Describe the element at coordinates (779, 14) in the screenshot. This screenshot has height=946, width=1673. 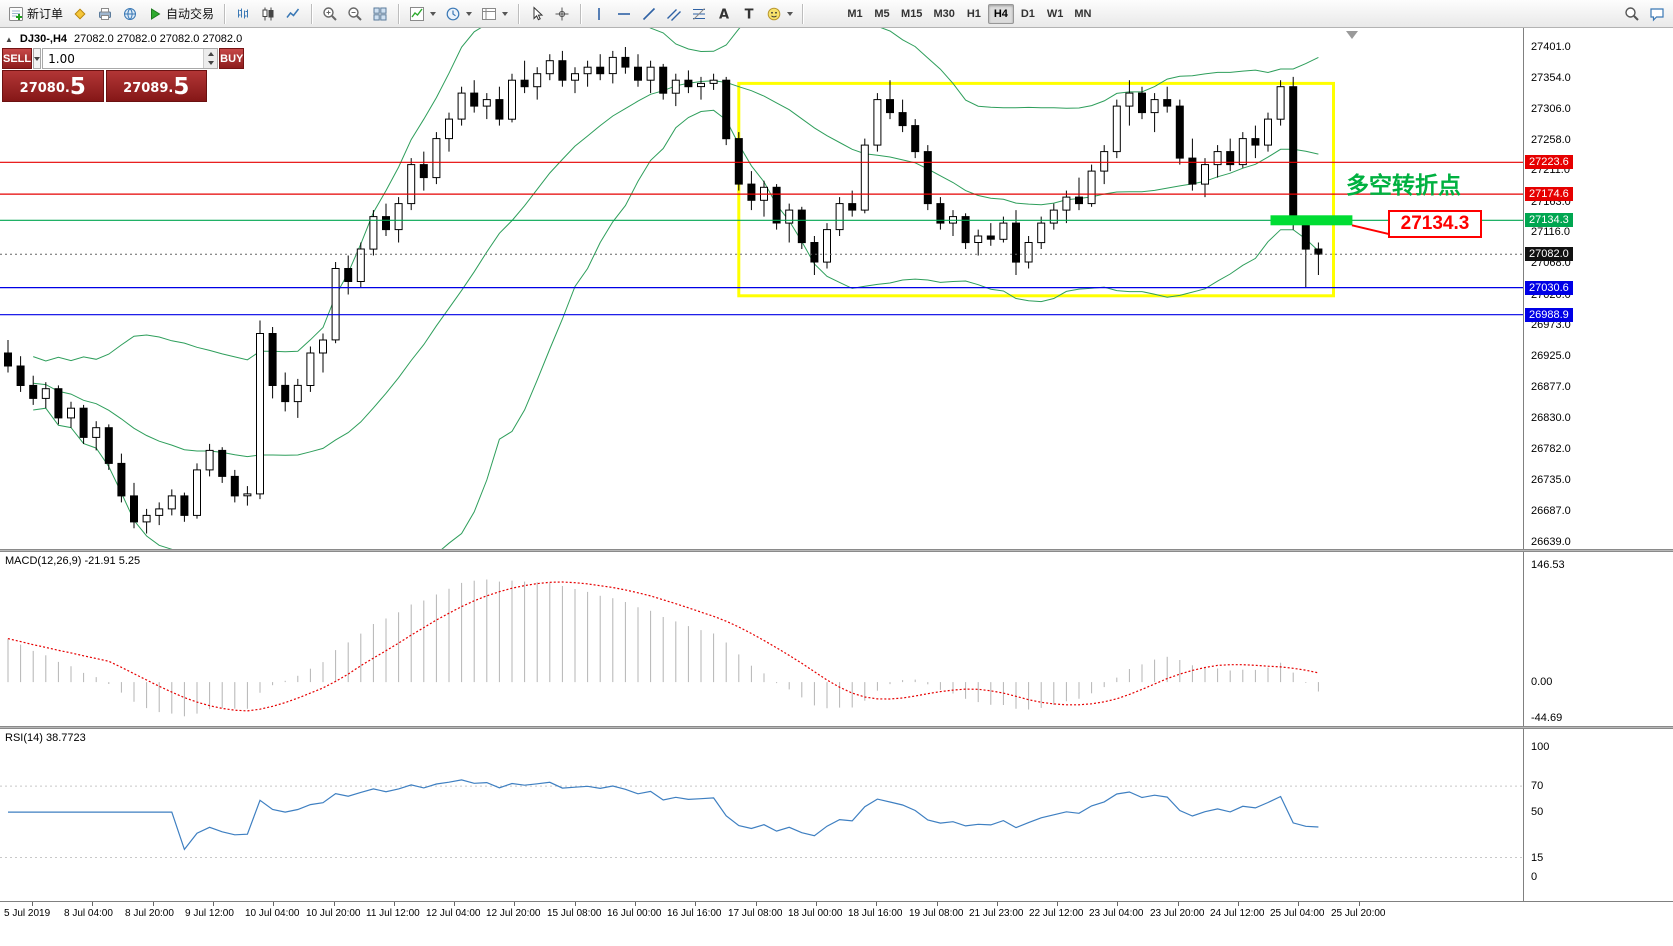
I see `arrows-button` at that location.